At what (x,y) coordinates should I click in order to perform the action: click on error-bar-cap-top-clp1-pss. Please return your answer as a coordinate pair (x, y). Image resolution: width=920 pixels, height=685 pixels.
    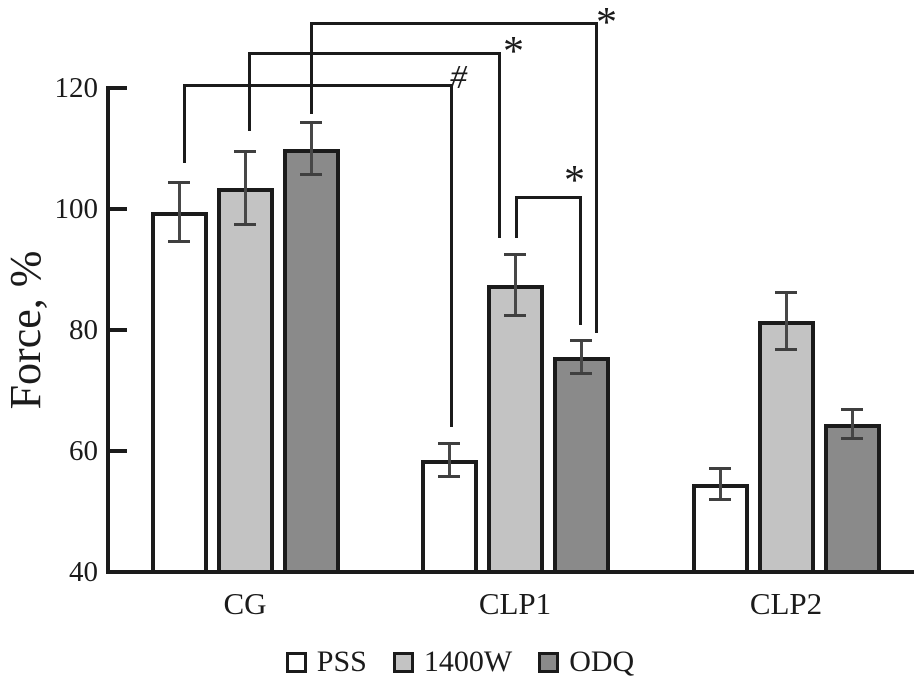
    Looking at the image, I should click on (449, 443).